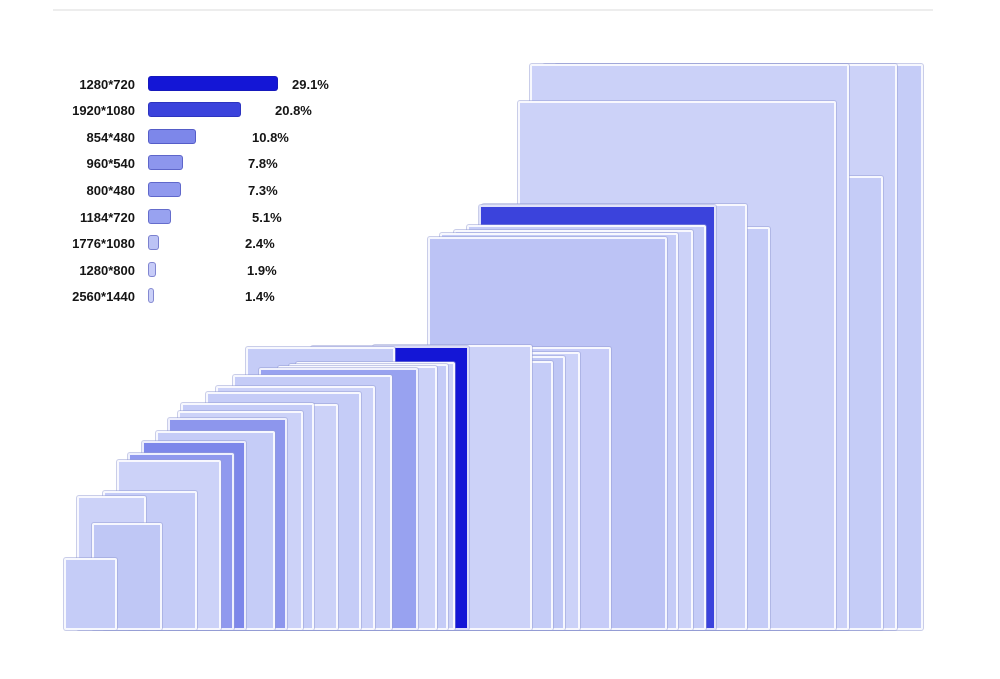  What do you see at coordinates (267, 217) in the screenshot?
I see `legend-value: 5.1%` at bounding box center [267, 217].